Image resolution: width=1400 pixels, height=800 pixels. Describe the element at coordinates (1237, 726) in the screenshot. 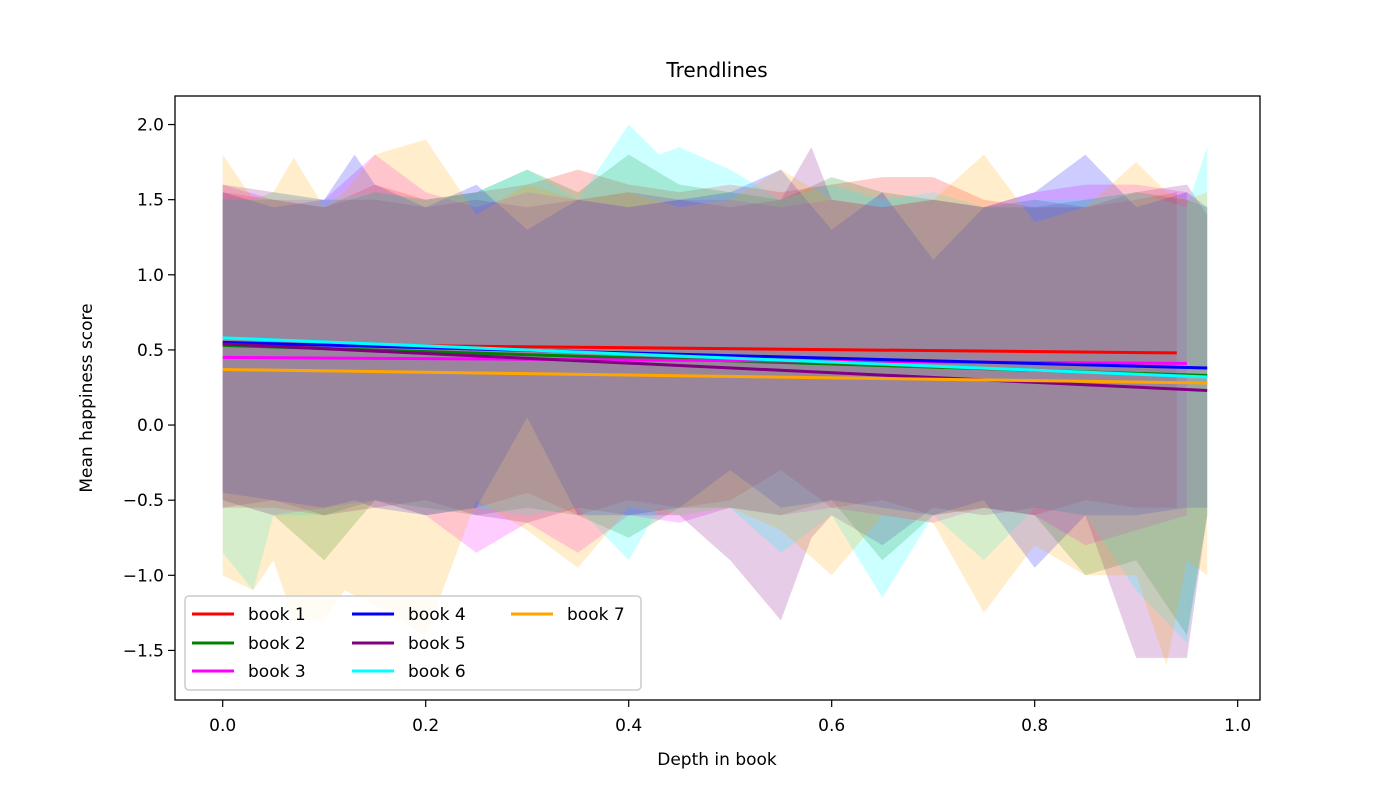

I see `x-tick-label: 1.0` at that location.